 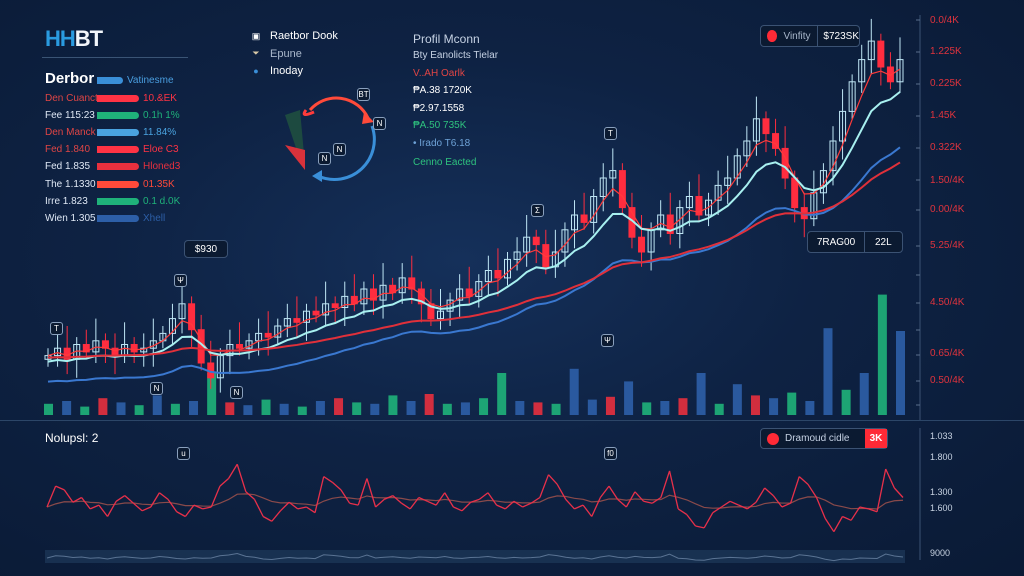 I want to click on ticker-tag: Vinfity $723SK, so click(x=810, y=36).